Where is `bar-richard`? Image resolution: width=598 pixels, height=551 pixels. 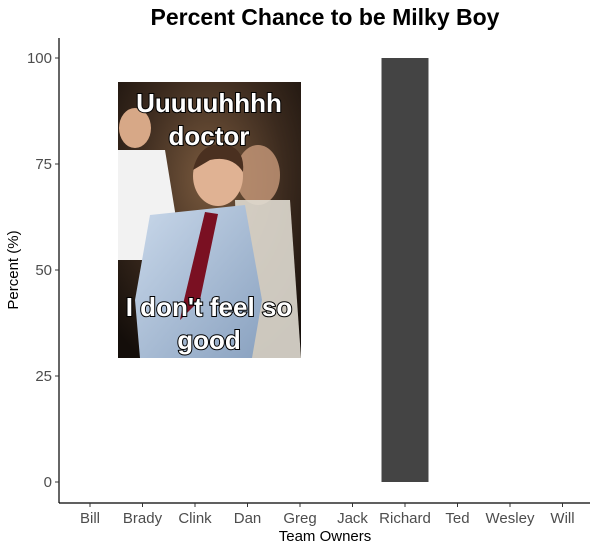 bar-richard is located at coordinates (405, 270).